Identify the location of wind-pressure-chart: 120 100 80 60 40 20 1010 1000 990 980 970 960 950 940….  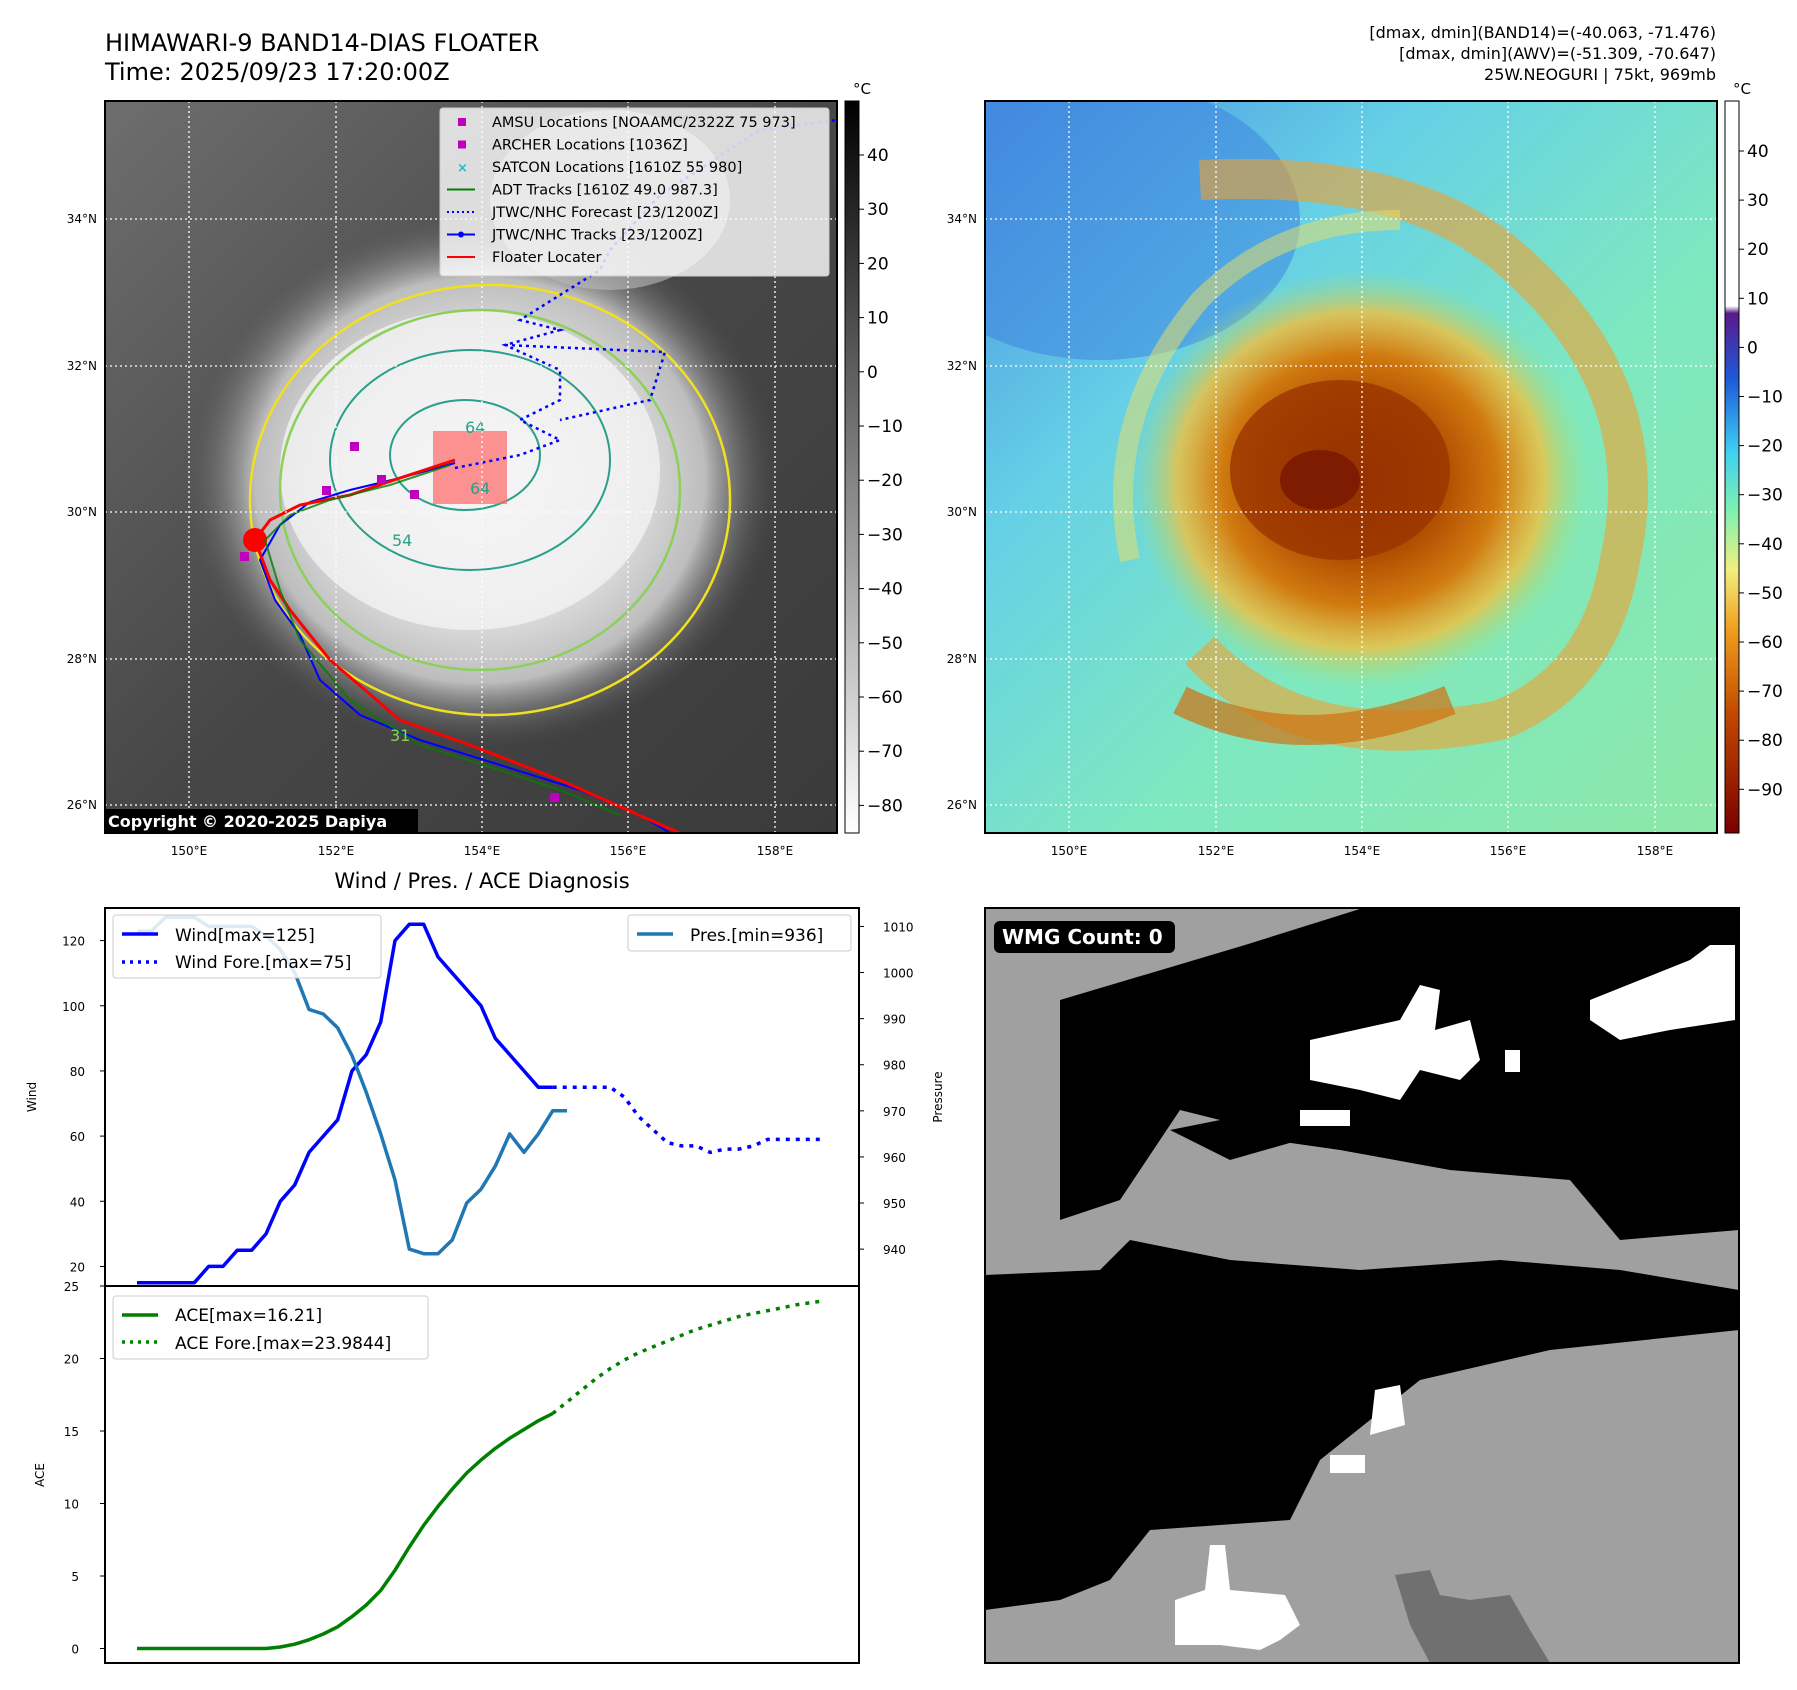
(485, 1097).